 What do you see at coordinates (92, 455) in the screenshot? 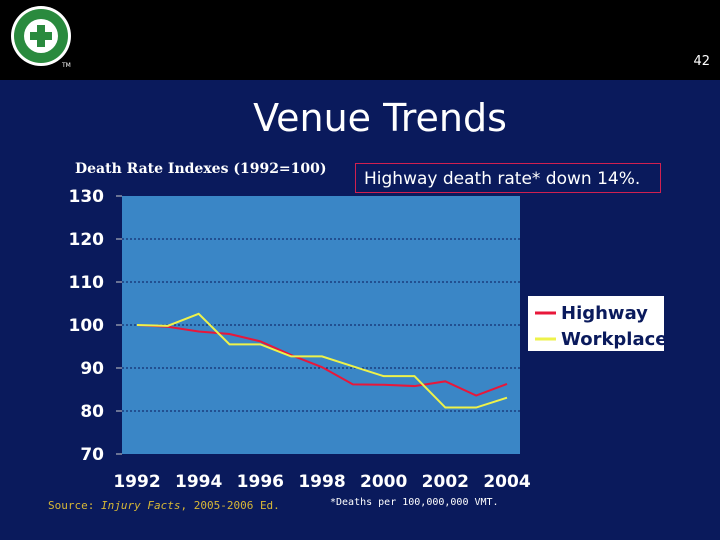
I see `y-tick-label: 70` at bounding box center [92, 455].